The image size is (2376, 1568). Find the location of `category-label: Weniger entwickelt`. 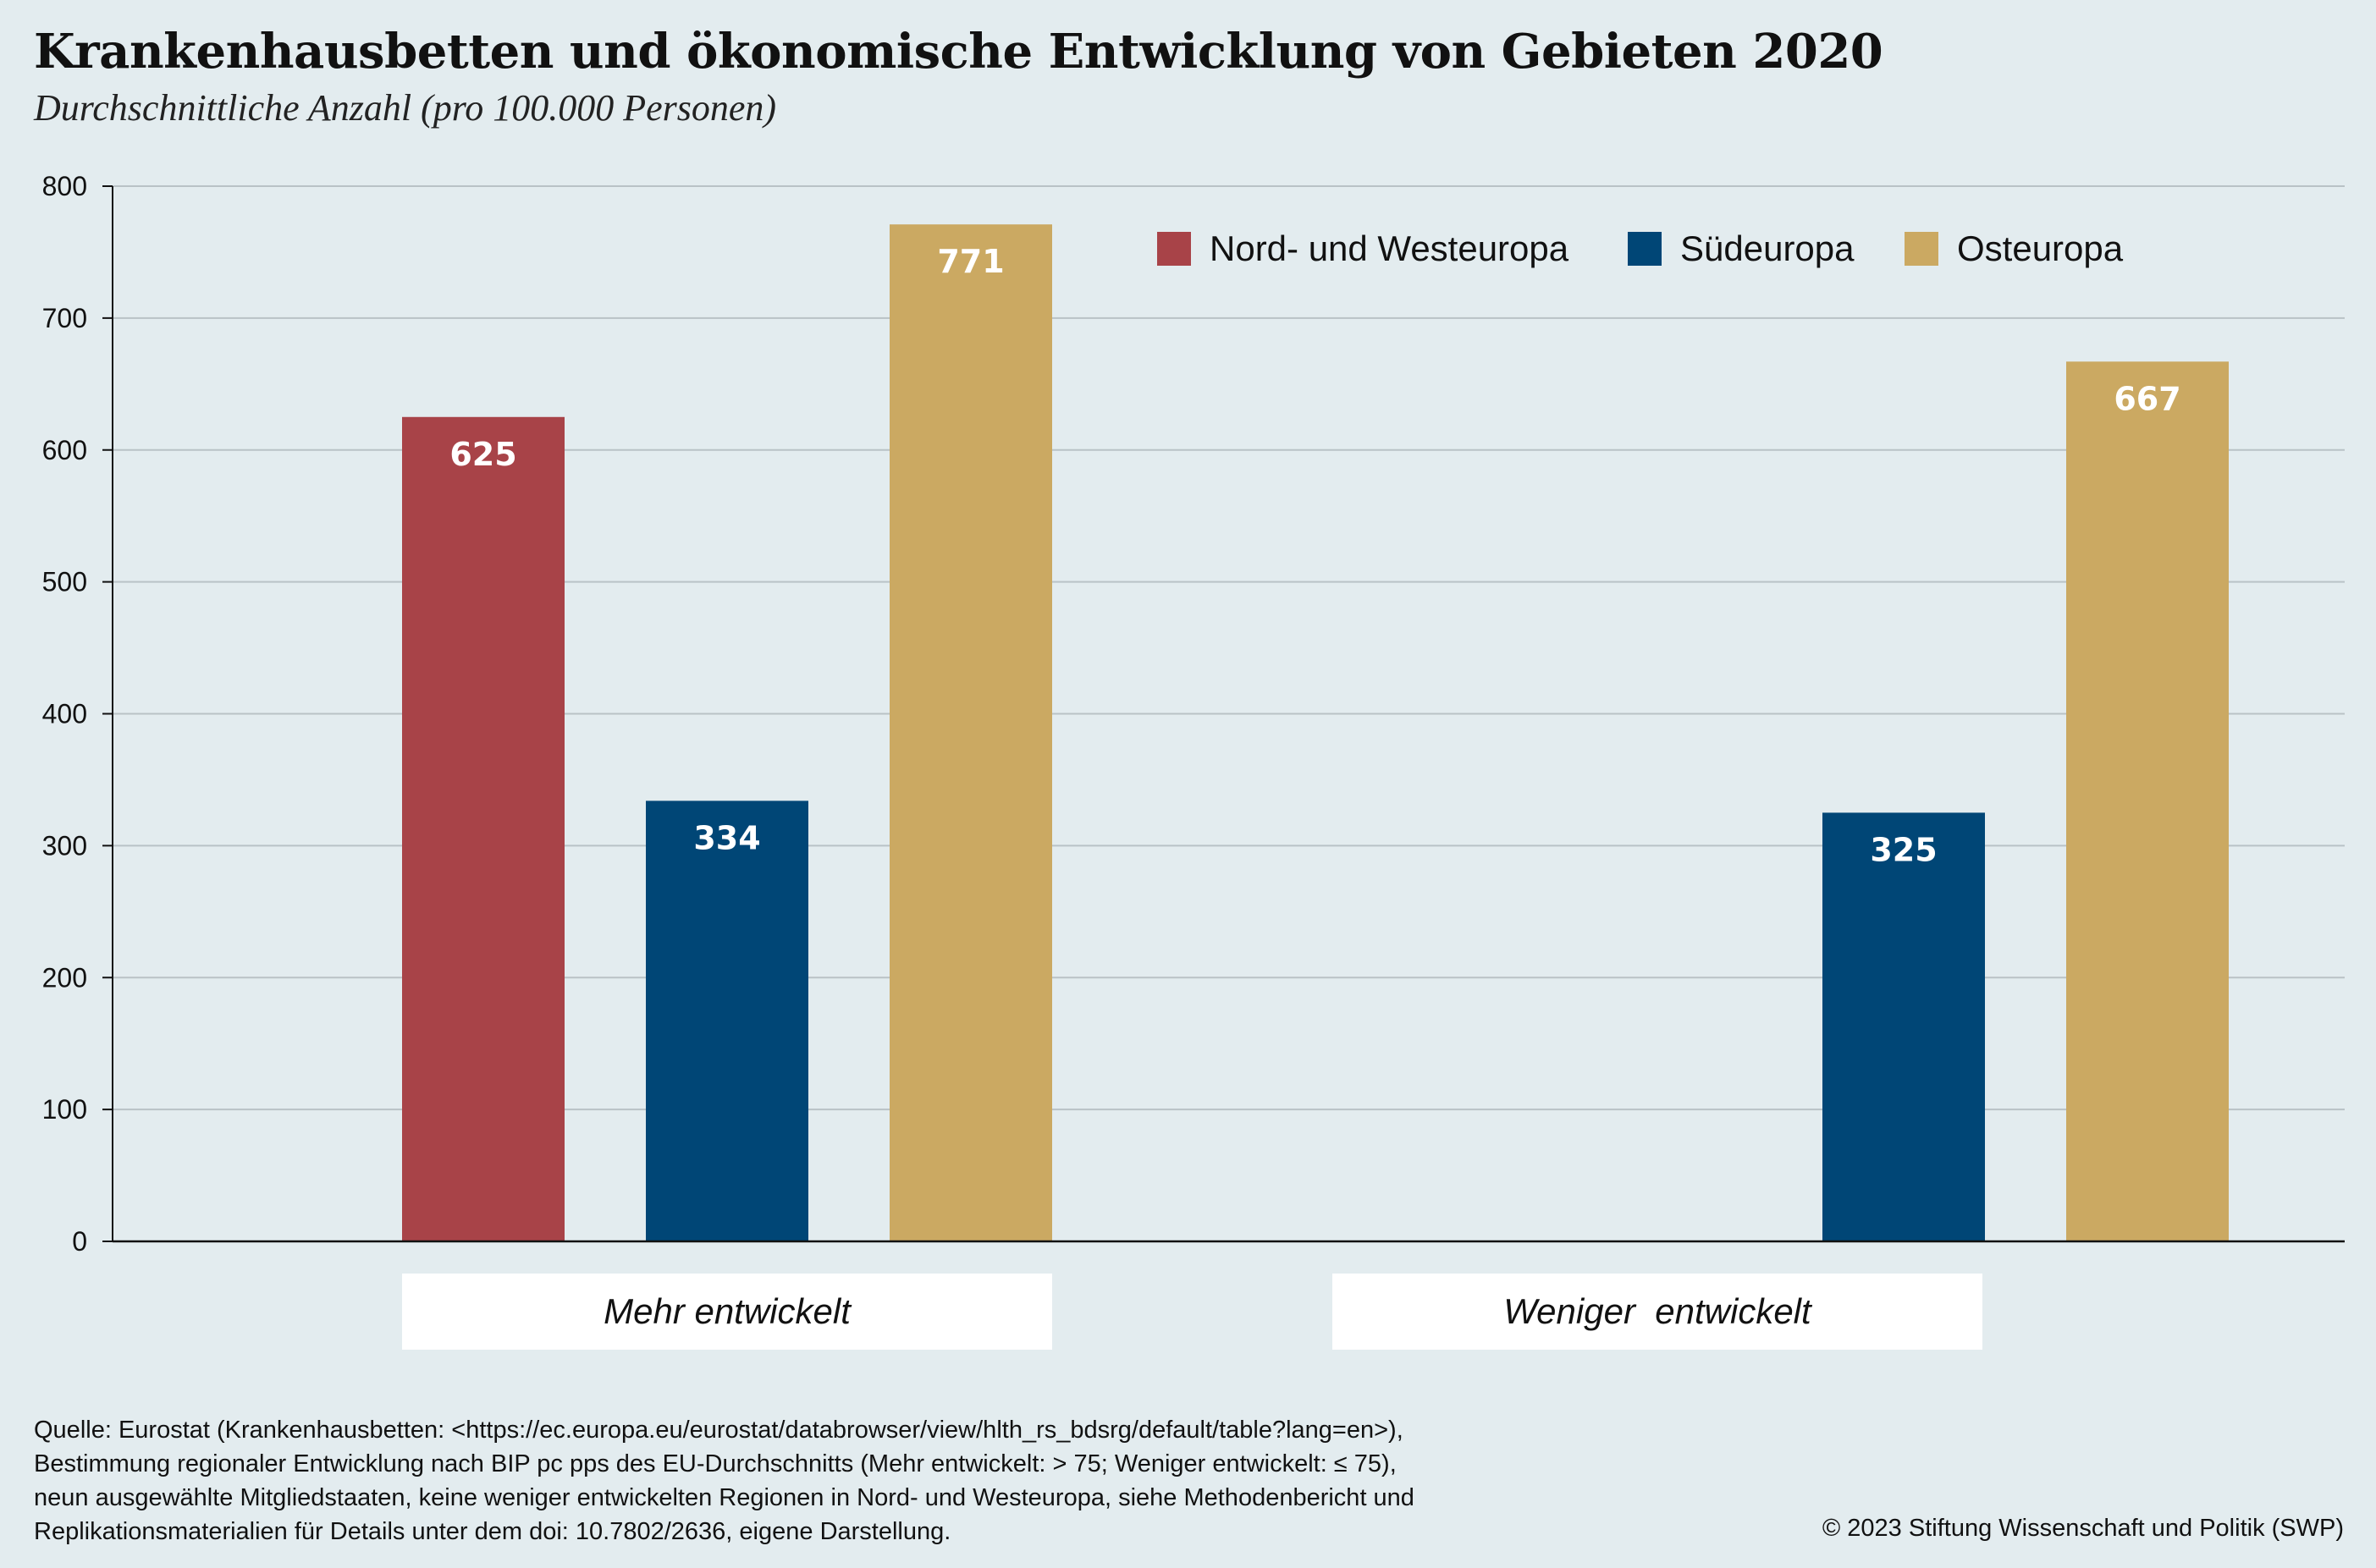

category-label: Weniger entwickelt is located at coordinates (1658, 1311).